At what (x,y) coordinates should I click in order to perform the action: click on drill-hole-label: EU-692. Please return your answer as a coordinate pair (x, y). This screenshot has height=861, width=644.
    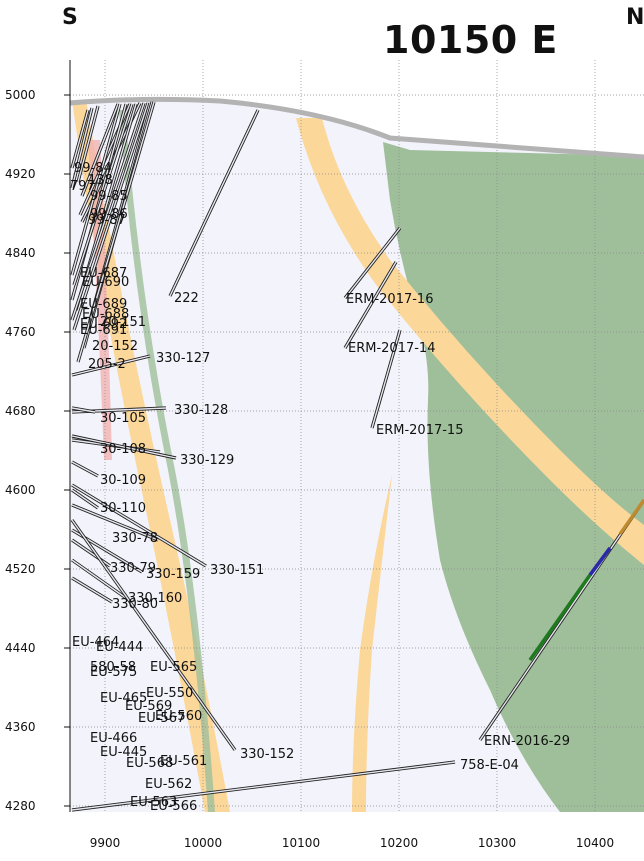
    Looking at the image, I should click on (103, 324).